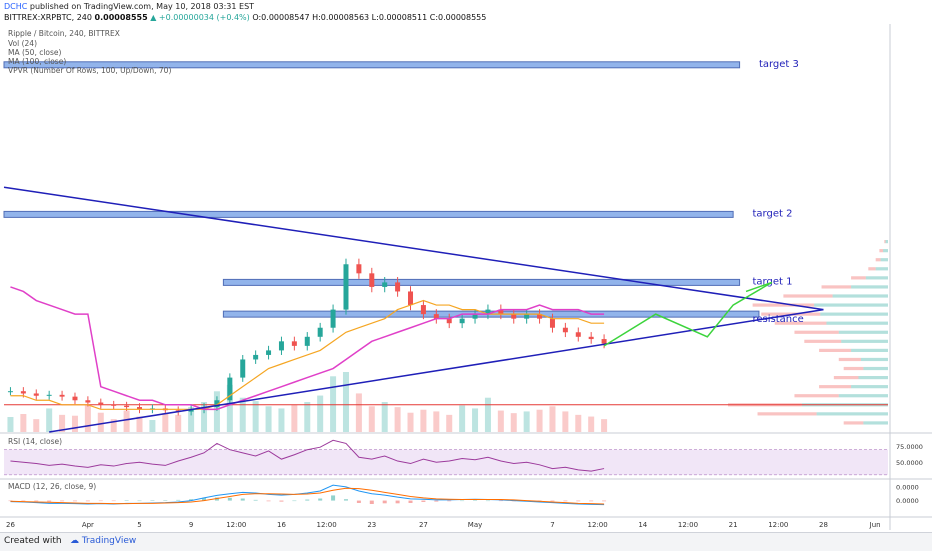 The width and height of the screenshot is (932, 551). What do you see at coordinates (103, 541) in the screenshot?
I see `tradingview-logo: ☁ TradingView` at bounding box center [103, 541].